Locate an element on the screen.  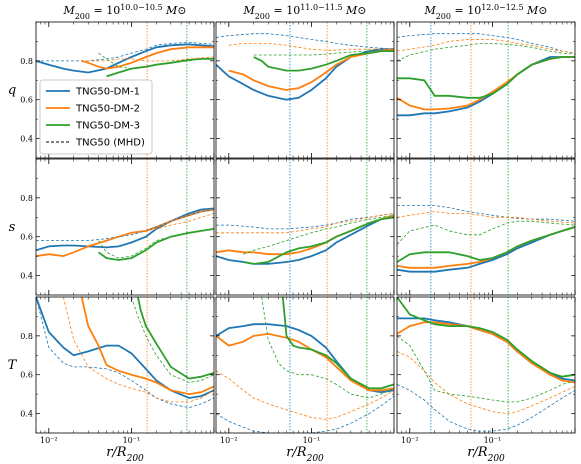
column-title: M200 = 1011.0−11.5 M⊙ is located at coordinates (304, 12).